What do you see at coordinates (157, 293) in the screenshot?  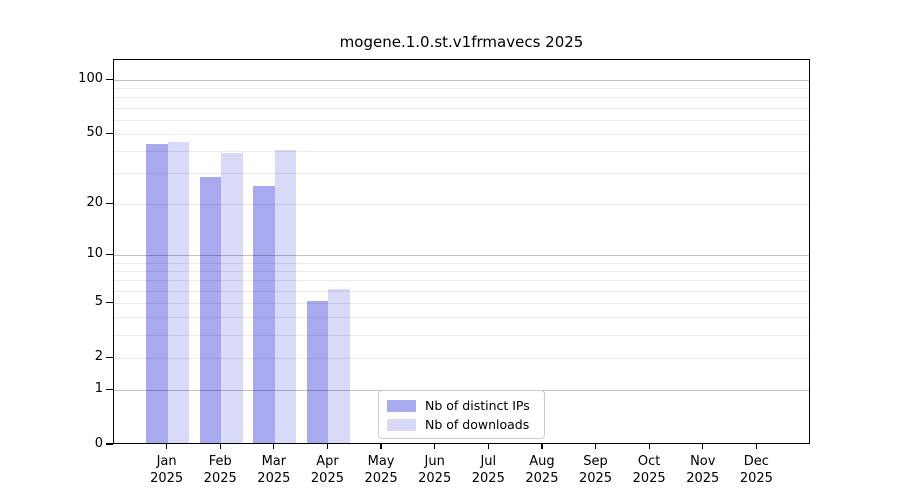 I see `bar-jan-distinct-ips` at bounding box center [157, 293].